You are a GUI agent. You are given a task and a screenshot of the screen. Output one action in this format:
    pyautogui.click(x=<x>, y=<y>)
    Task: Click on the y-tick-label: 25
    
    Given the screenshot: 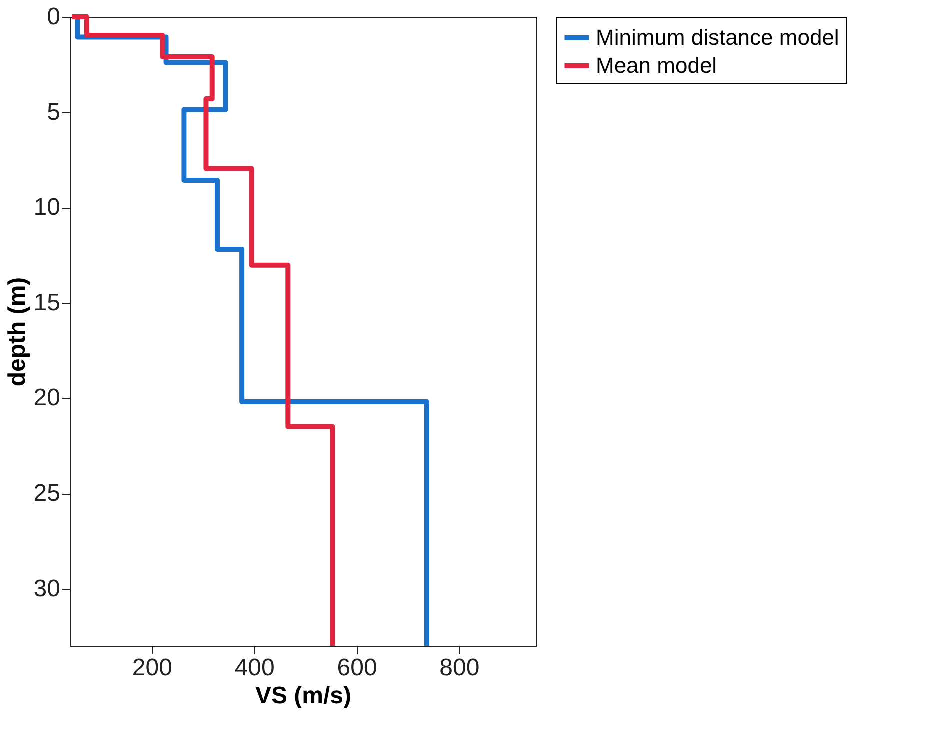 What is the action you would take?
    pyautogui.click(x=47, y=494)
    